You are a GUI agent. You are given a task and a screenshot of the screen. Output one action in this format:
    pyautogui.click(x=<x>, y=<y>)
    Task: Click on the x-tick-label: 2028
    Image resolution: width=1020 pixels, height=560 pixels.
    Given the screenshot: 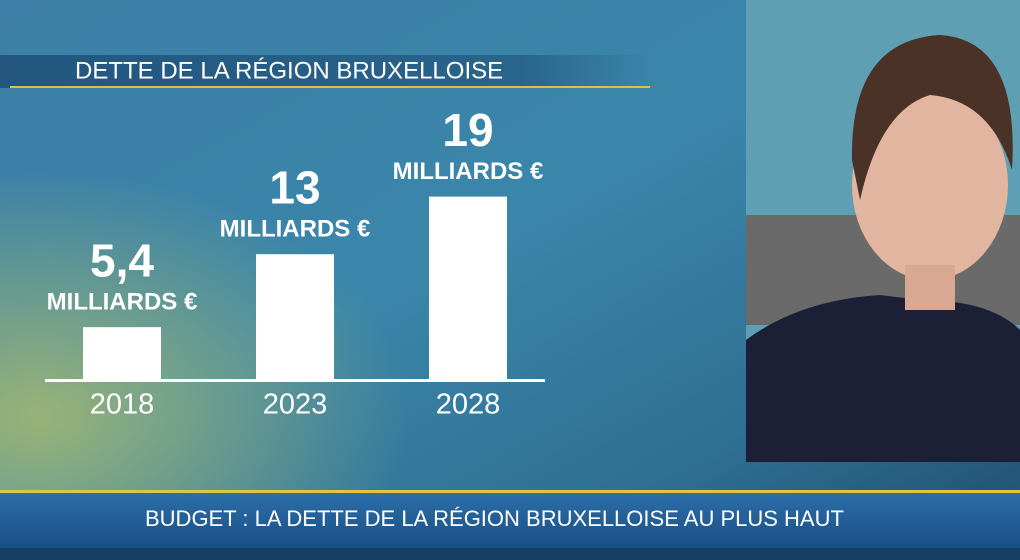 What is the action you would take?
    pyautogui.click(x=468, y=405)
    